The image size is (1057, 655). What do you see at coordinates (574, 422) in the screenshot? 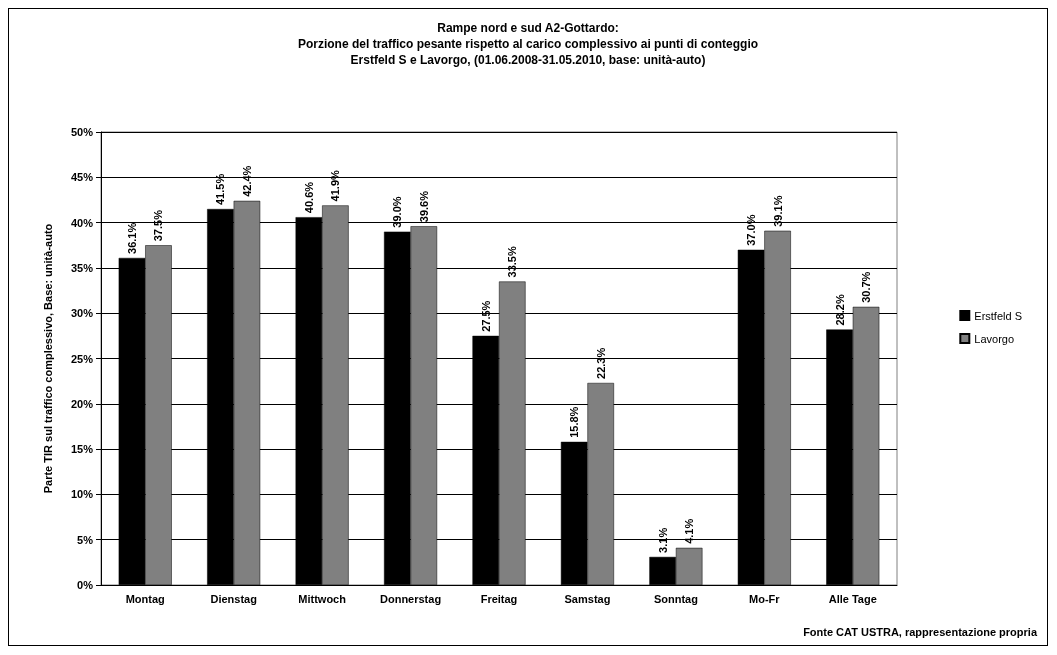
I see `data-label: 15.8%` at bounding box center [574, 422].